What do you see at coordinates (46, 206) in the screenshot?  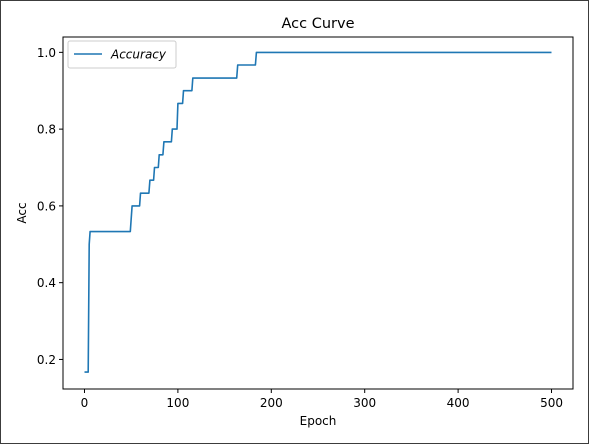 I see `y-tick-label: 0.6` at bounding box center [46, 206].